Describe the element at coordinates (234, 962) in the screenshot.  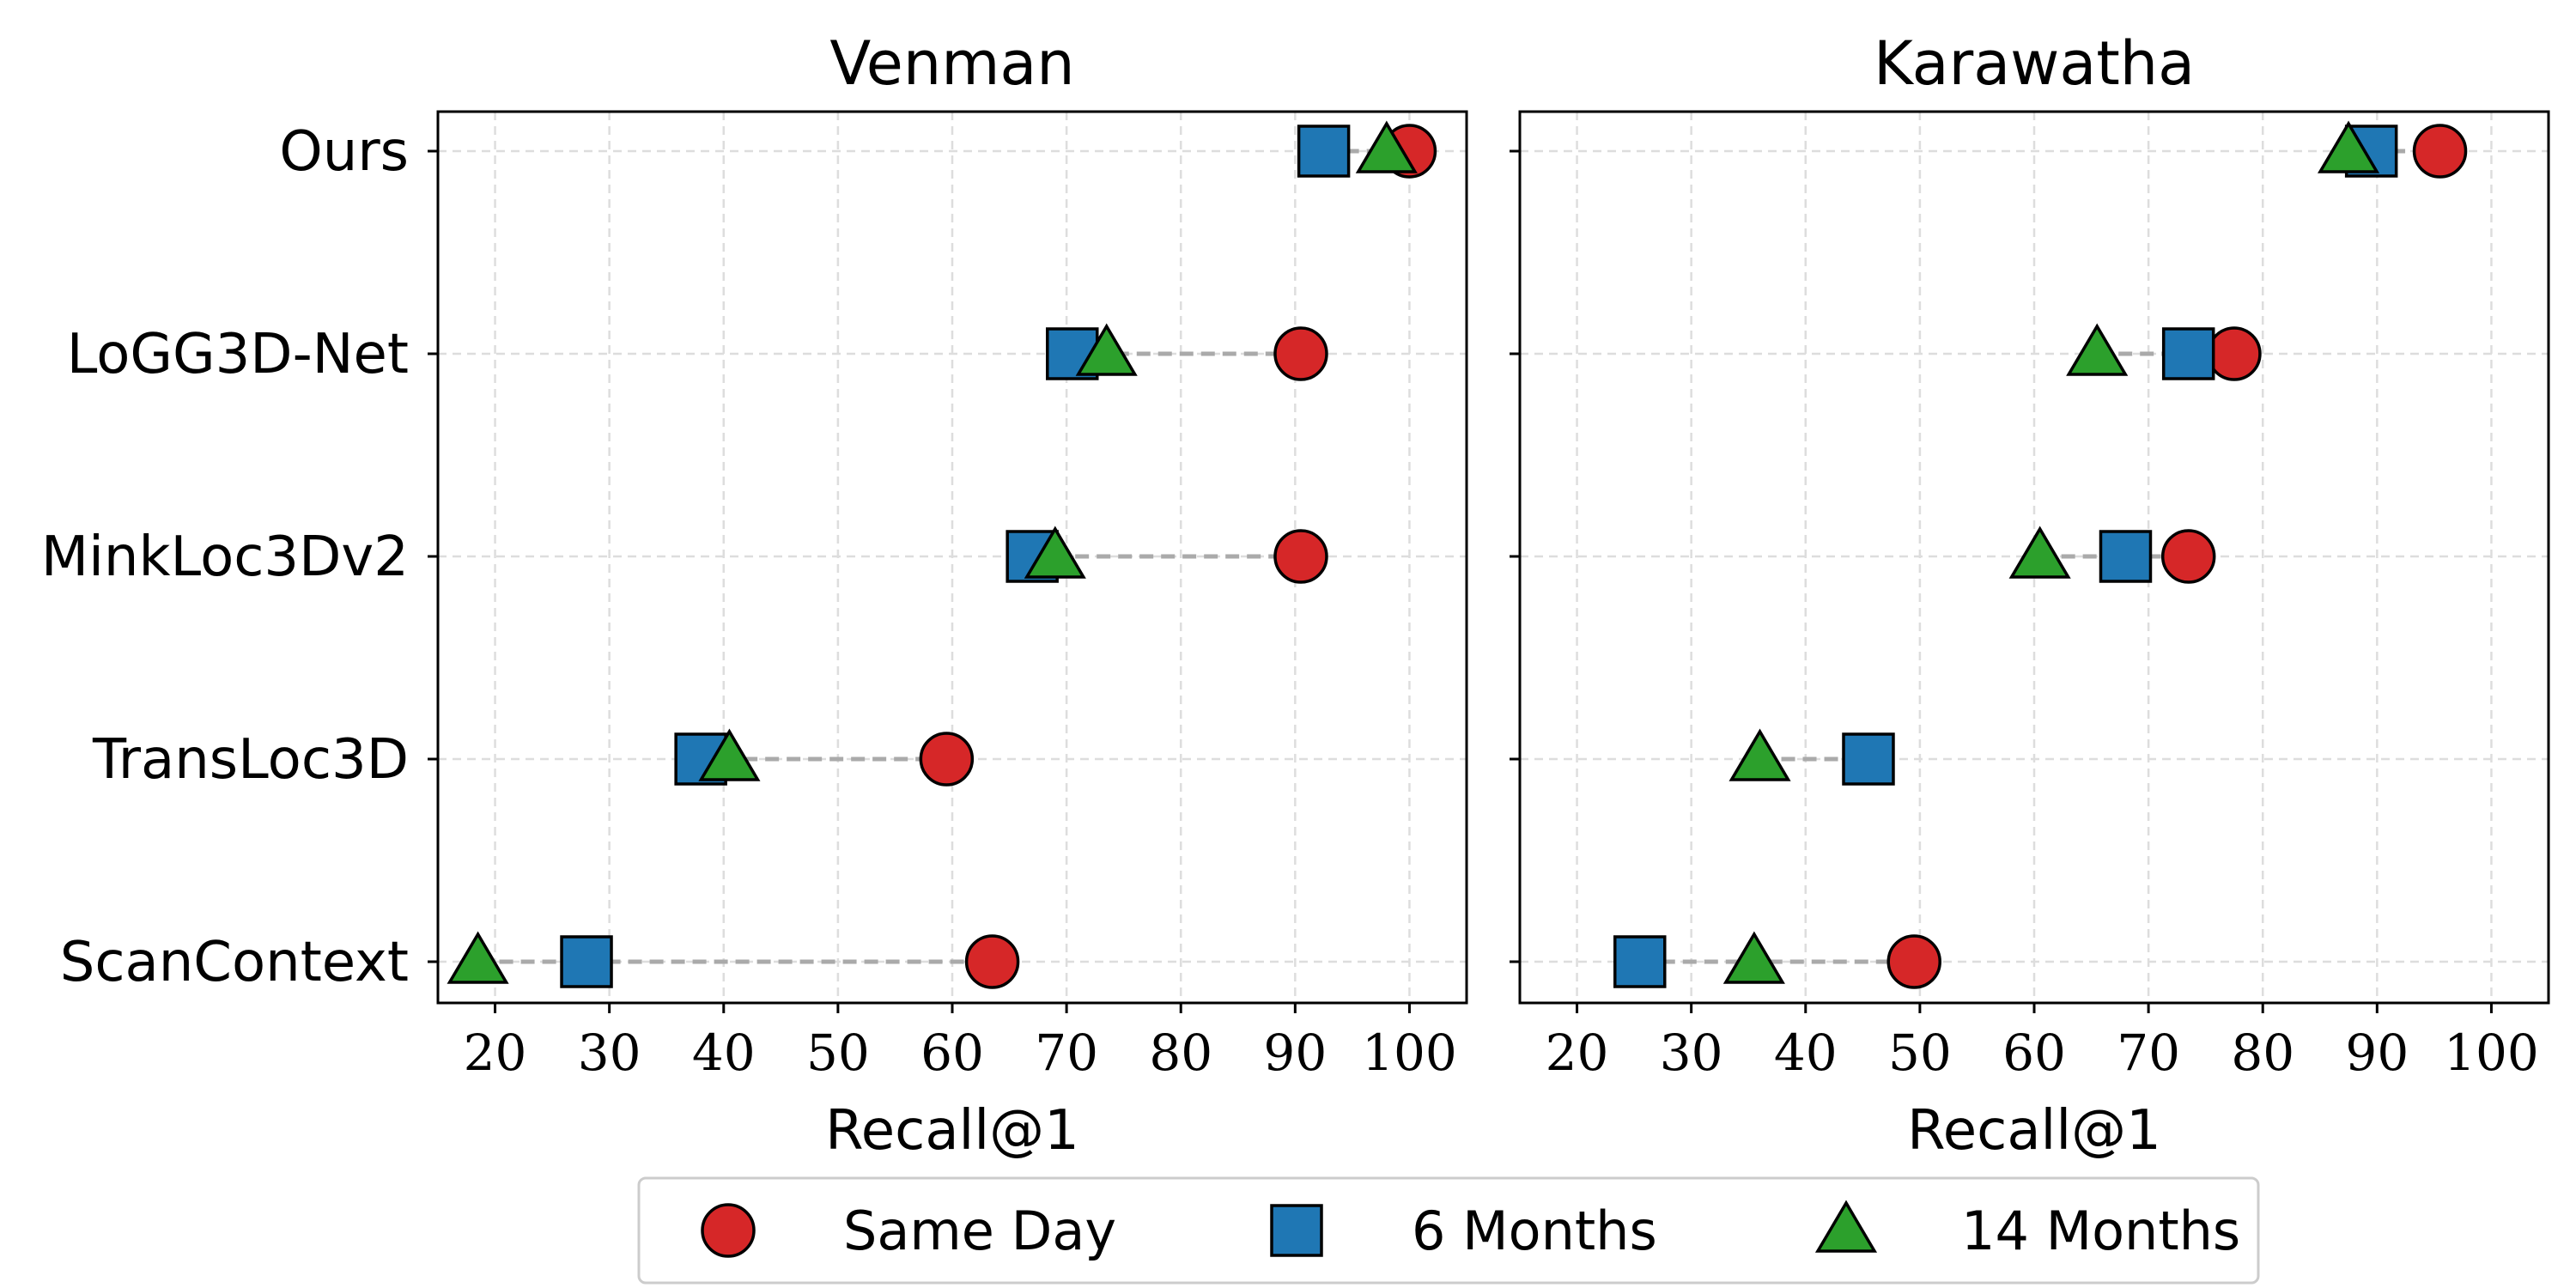
I see `category-label: ScanContext` at that location.